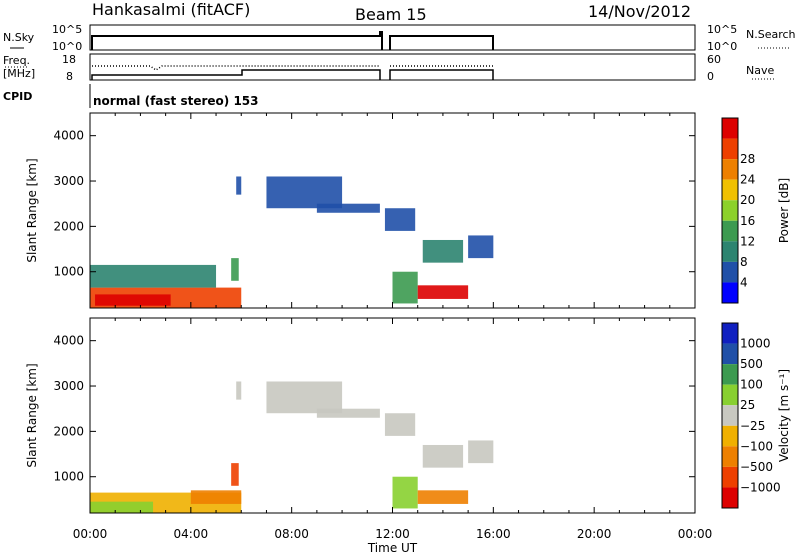  Describe the element at coordinates (68, 386) in the screenshot. I see `y-tick-label: 3000` at that location.